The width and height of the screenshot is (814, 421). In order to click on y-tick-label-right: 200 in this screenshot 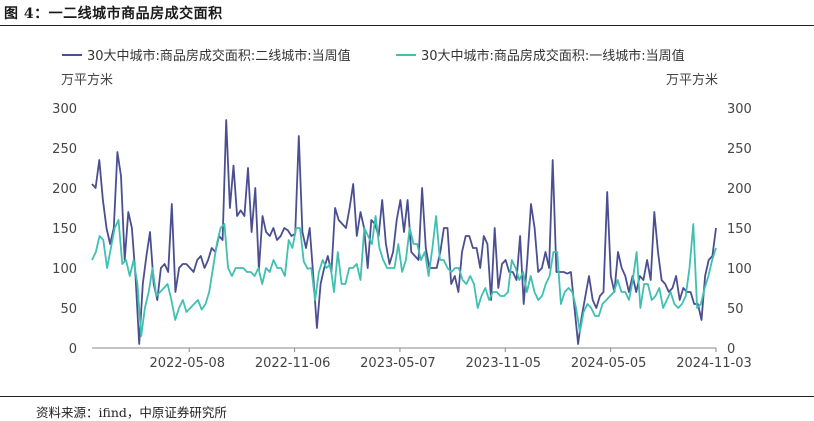, I will do `click(739, 189)`.